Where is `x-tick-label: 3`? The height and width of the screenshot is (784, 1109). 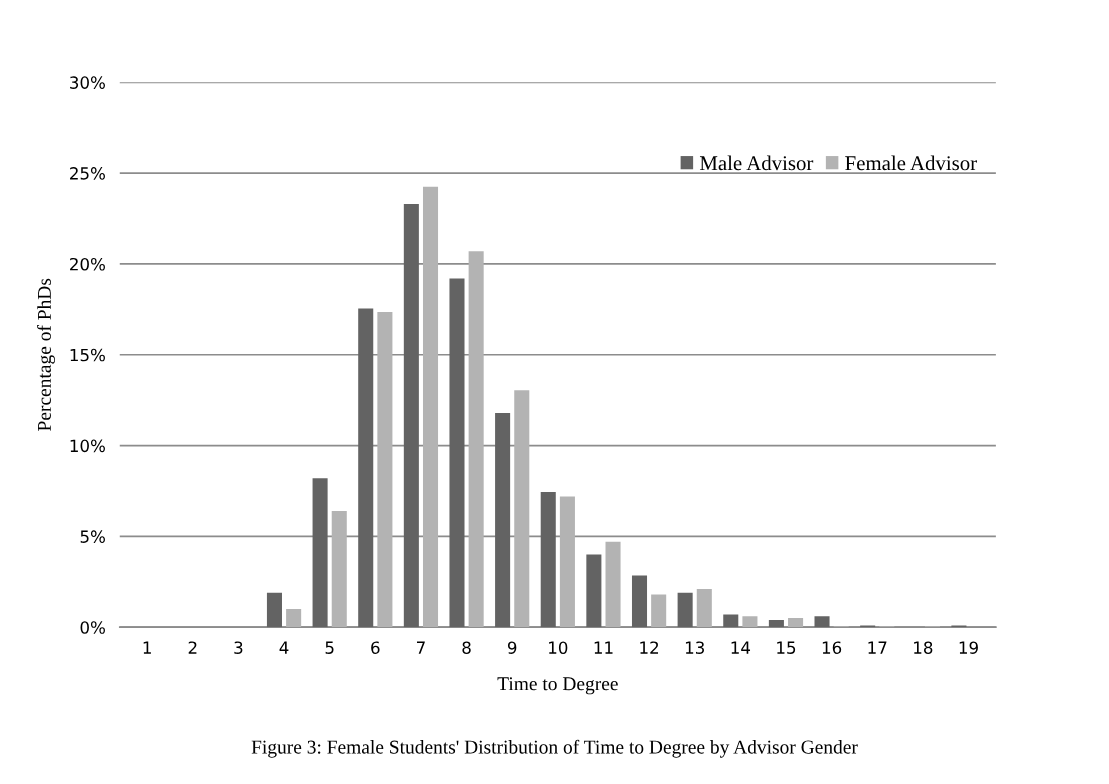
x-tick-label: 3 is located at coordinates (238, 647).